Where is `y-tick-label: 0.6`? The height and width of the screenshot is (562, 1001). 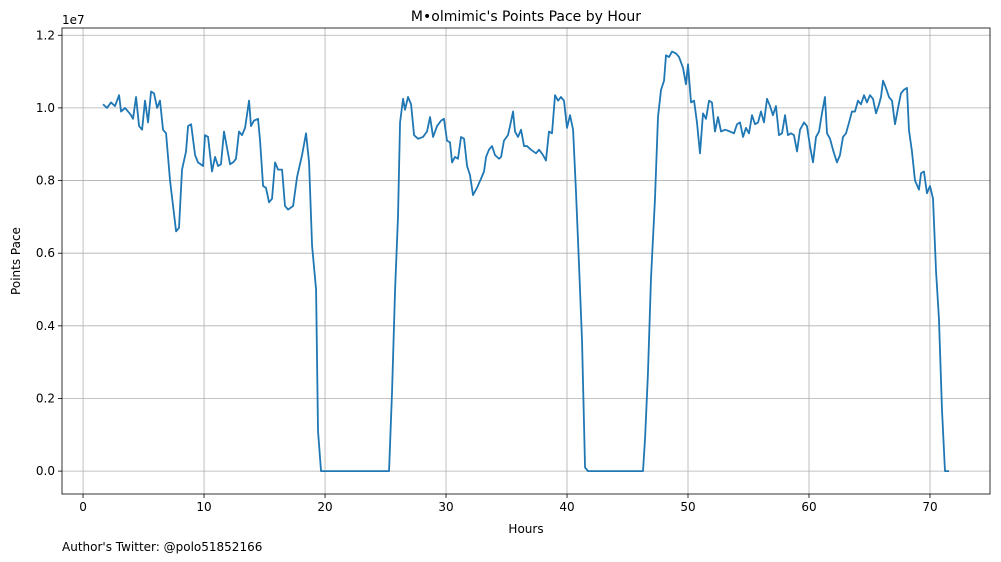 y-tick-label: 0.6 is located at coordinates (45, 253).